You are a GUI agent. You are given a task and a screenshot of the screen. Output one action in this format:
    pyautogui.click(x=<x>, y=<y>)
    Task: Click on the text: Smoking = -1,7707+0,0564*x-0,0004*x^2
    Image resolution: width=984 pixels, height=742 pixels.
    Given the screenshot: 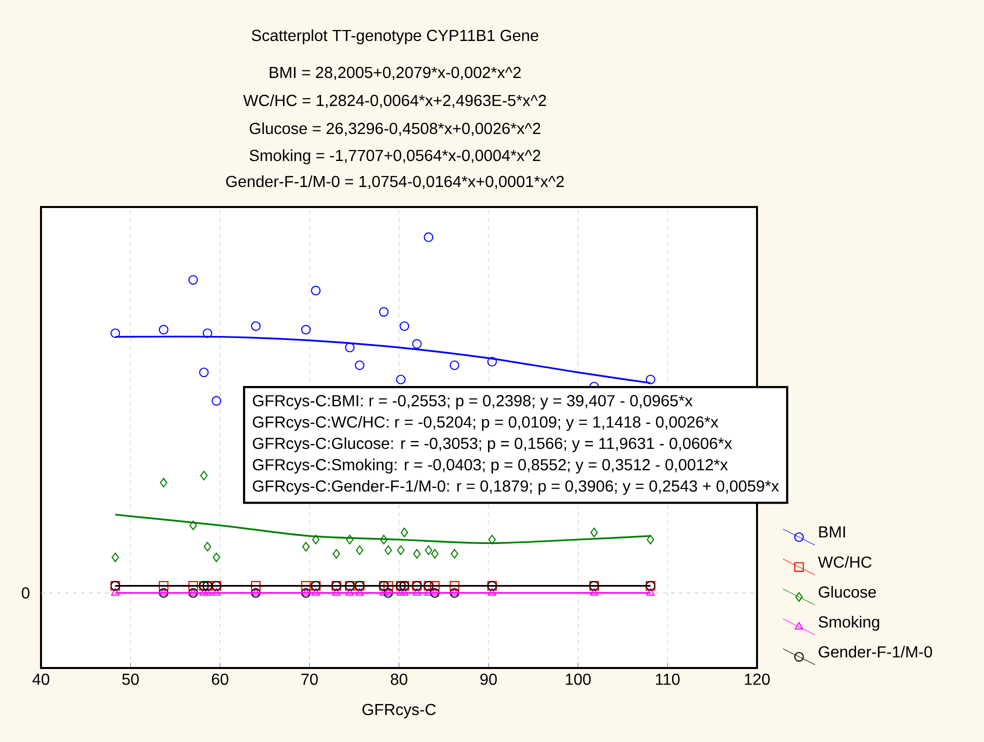 What is the action you would take?
    pyautogui.click(x=395, y=156)
    